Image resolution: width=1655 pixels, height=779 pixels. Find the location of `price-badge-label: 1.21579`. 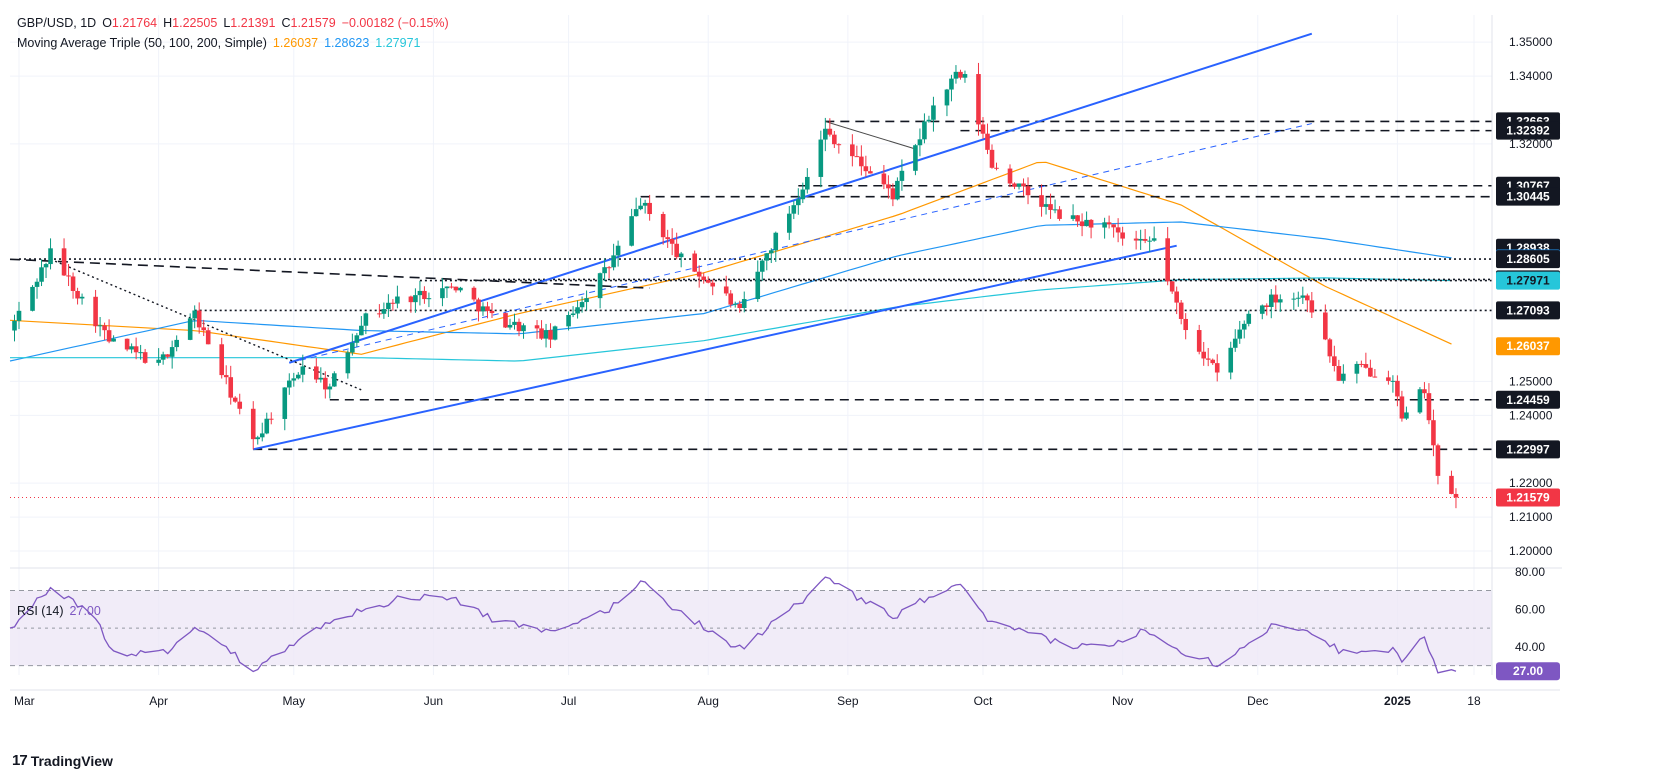

price-badge-label: 1.21579 is located at coordinates (1528, 497).